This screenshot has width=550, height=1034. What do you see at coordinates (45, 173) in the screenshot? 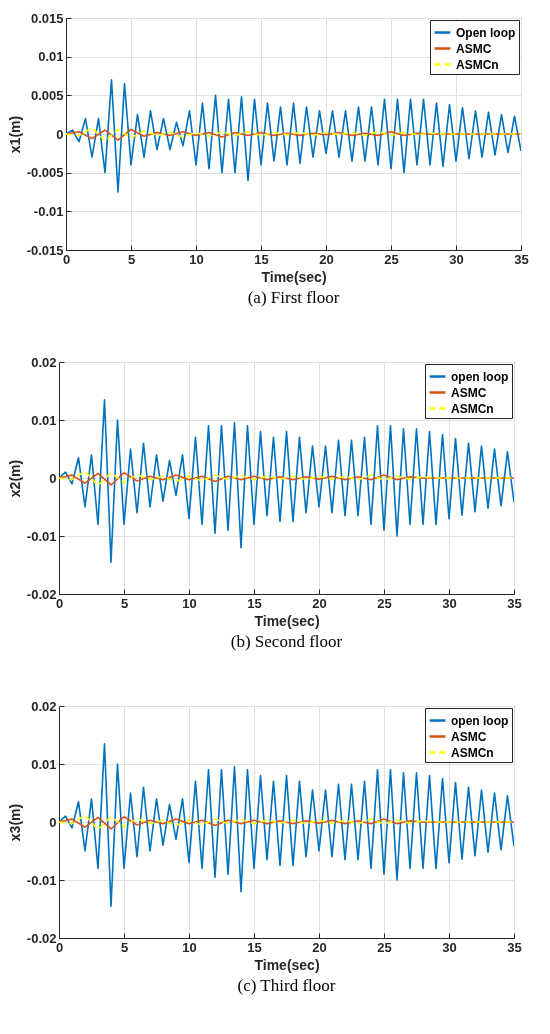
I see `y-tick-label: -0.005` at bounding box center [45, 173].